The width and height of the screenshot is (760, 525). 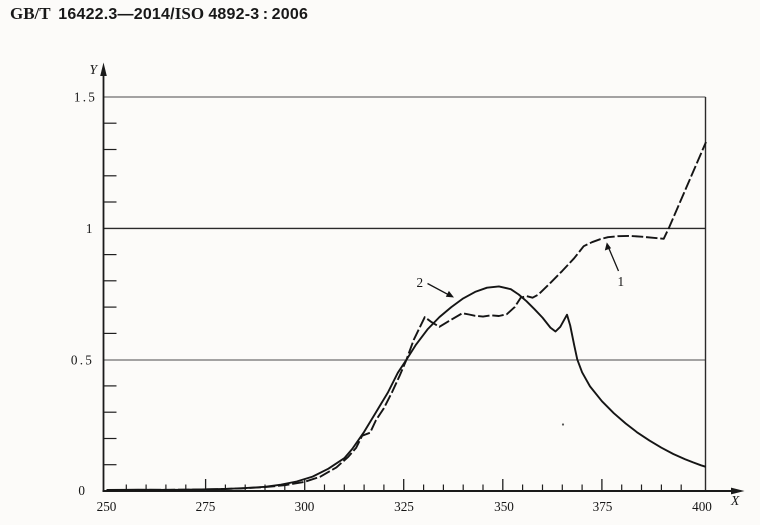 What do you see at coordinates (81, 490) in the screenshot?
I see `svg-text: 0` at bounding box center [81, 490].